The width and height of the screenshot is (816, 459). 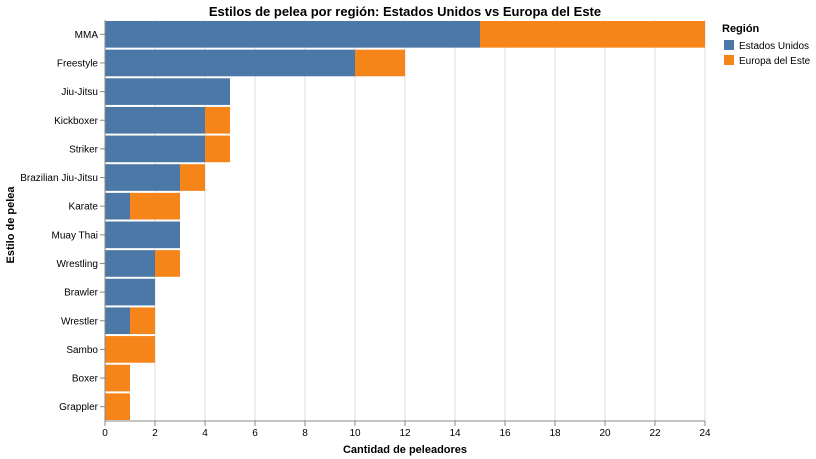 I want to click on y-tick-label: Brazilian Jiu-Jitsu, so click(x=59, y=178).